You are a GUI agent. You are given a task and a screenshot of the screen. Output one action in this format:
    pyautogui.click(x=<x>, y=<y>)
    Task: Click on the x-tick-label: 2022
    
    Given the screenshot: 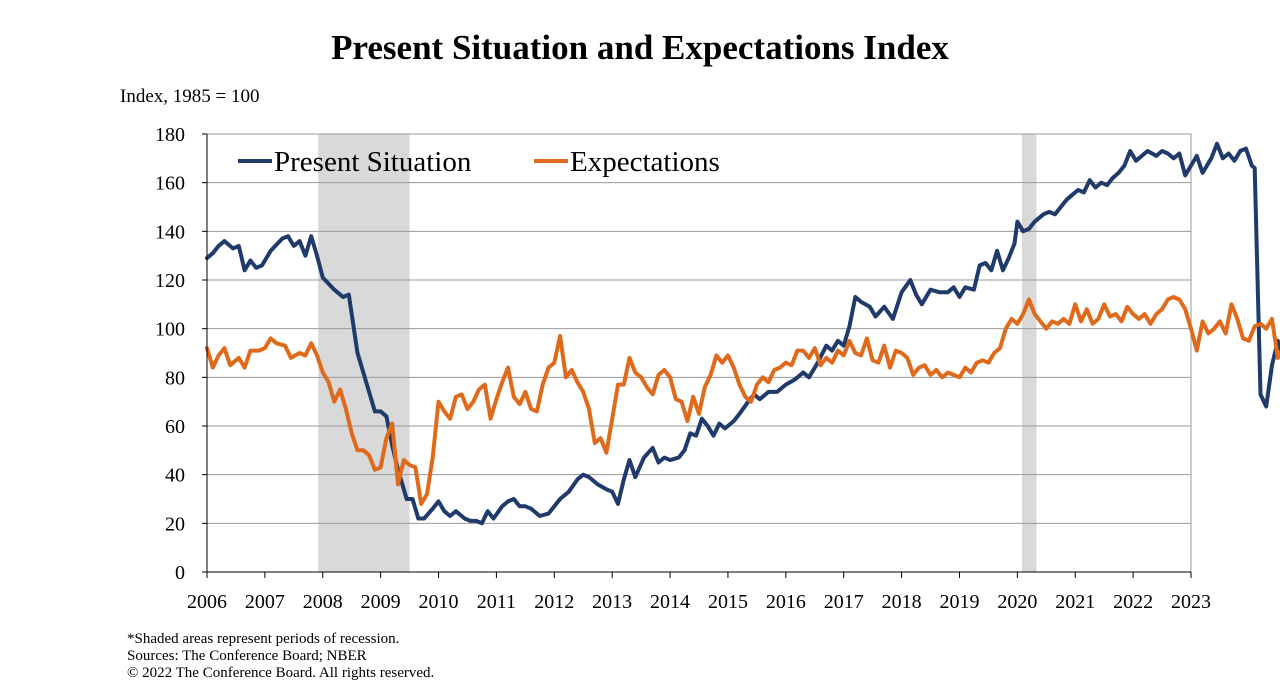 What is the action you would take?
    pyautogui.click(x=1133, y=602)
    